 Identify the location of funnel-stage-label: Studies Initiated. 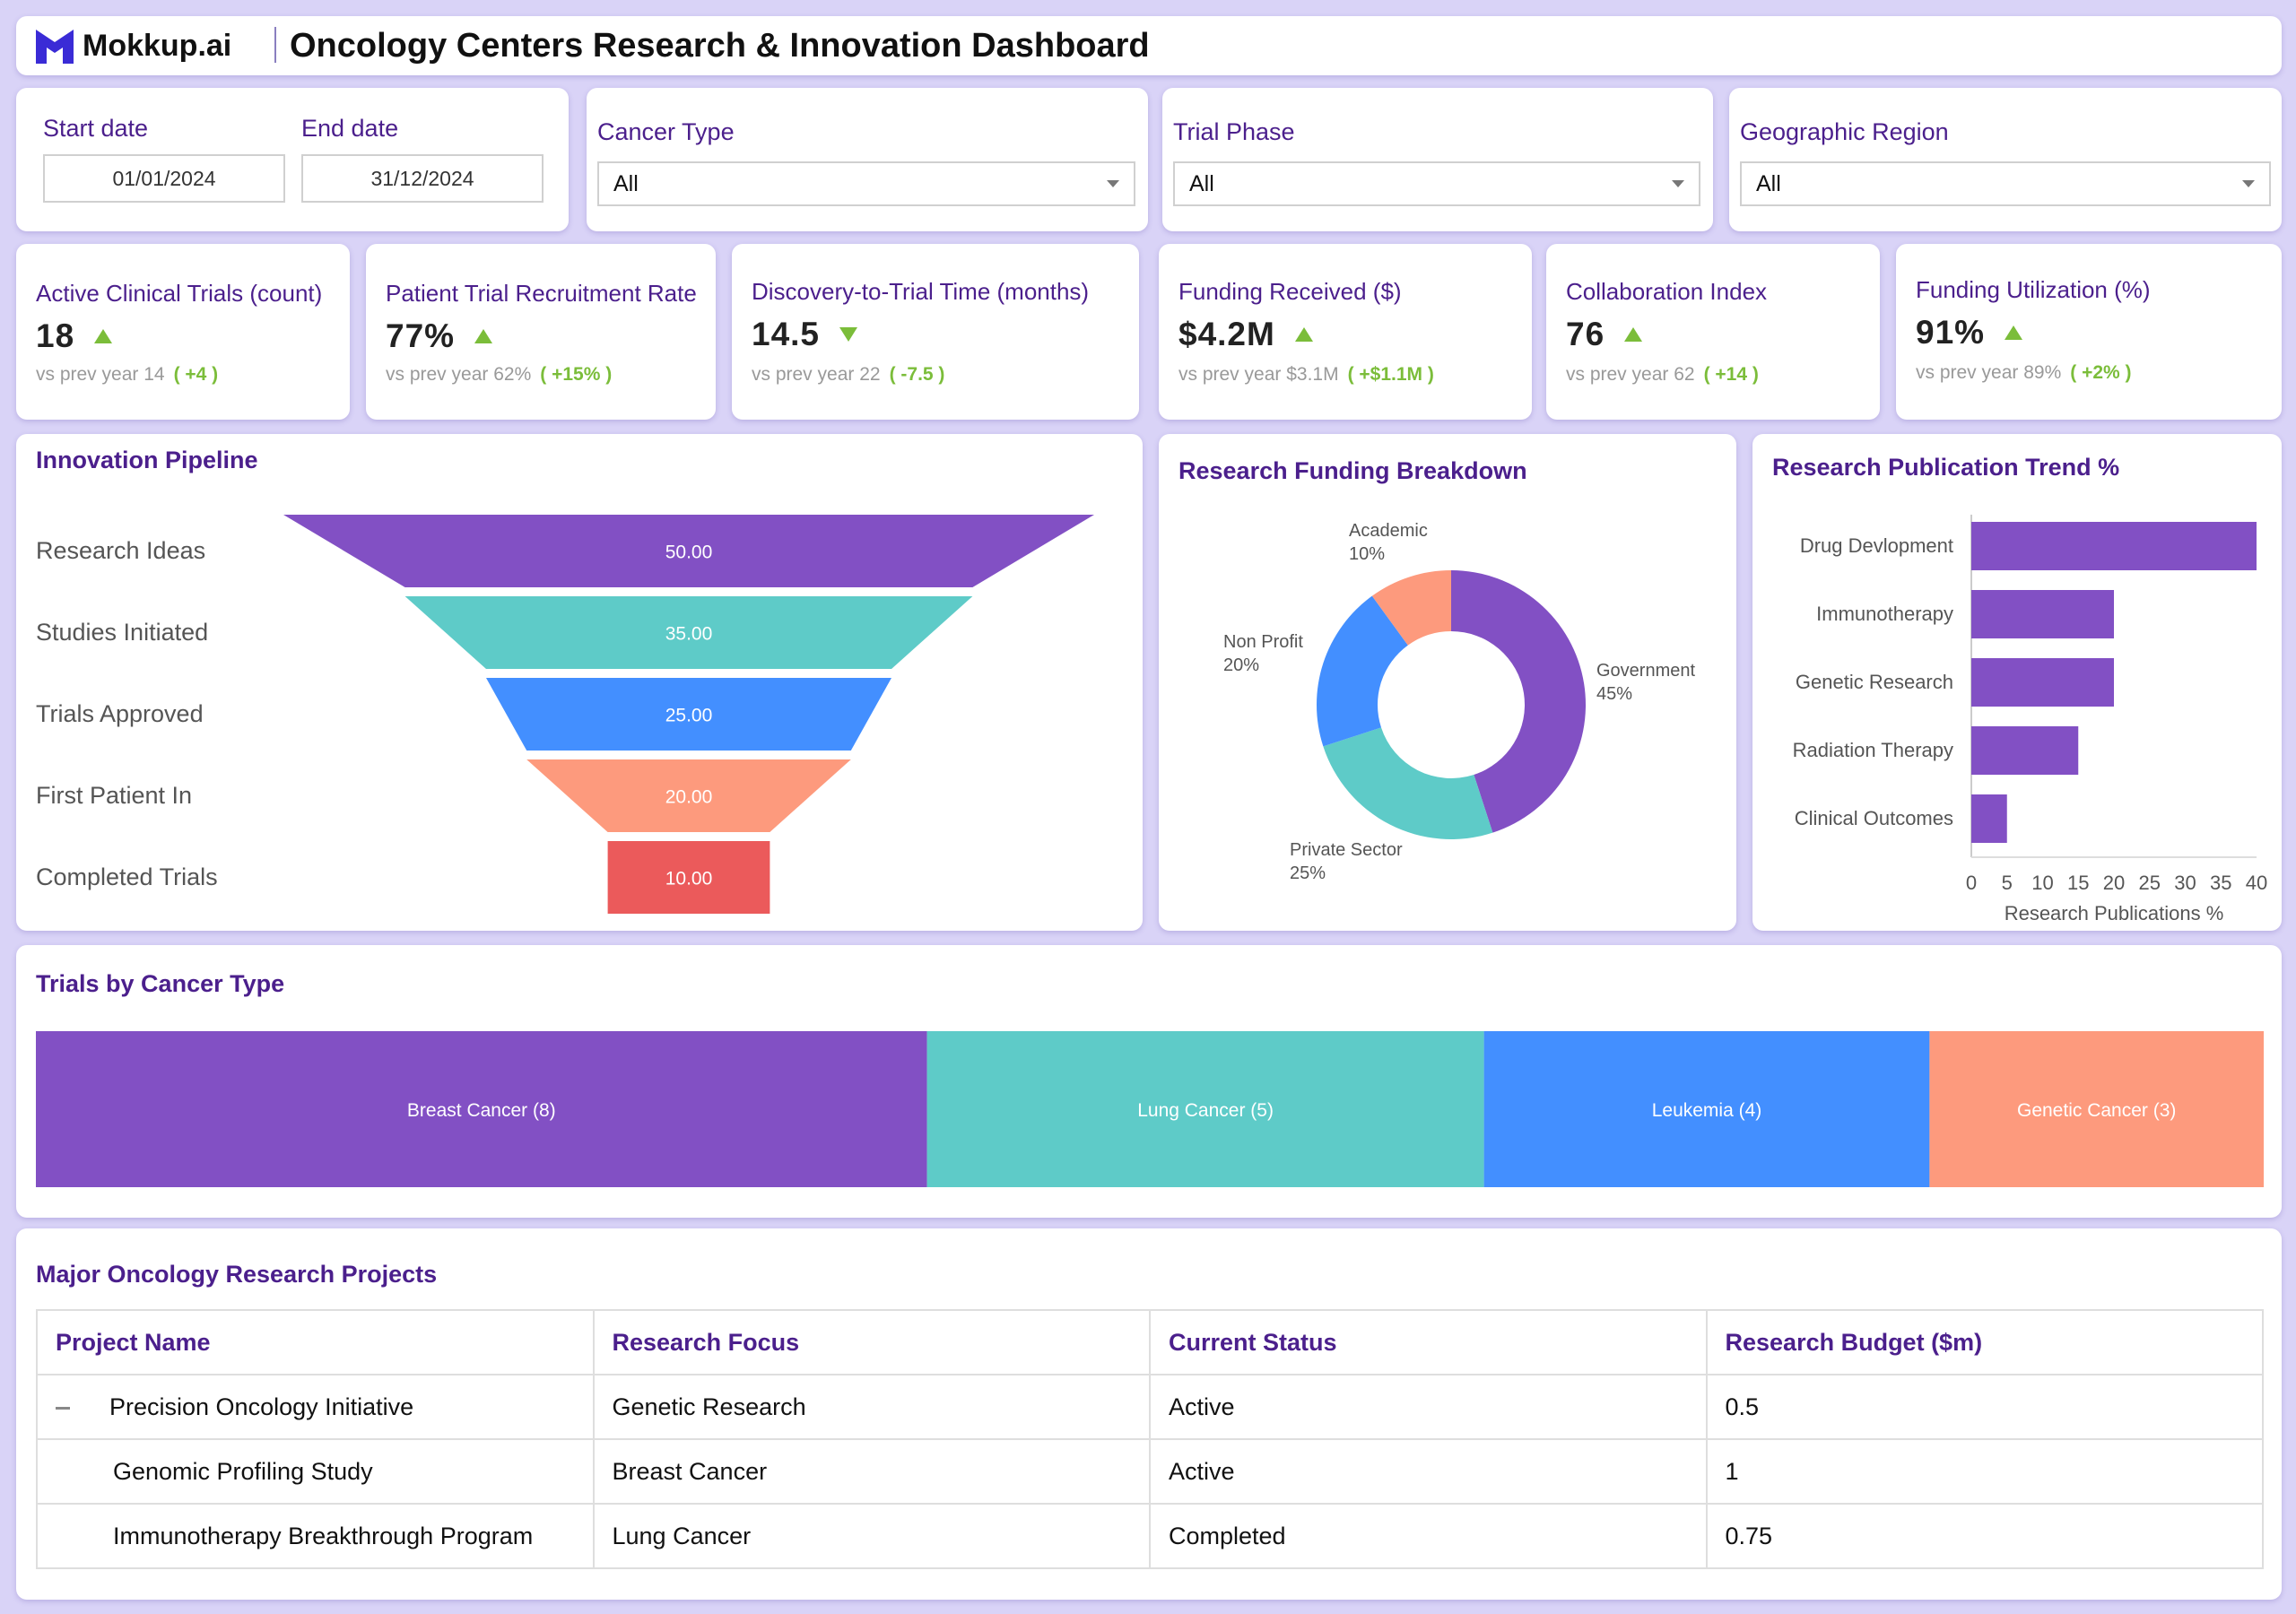
(122, 632).